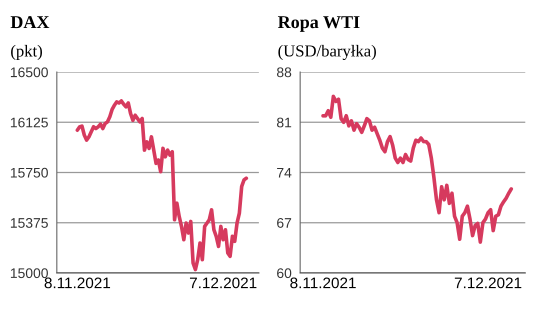 The width and height of the screenshot is (536, 332). I want to click on y-tick-label: 88, so click(284, 72).